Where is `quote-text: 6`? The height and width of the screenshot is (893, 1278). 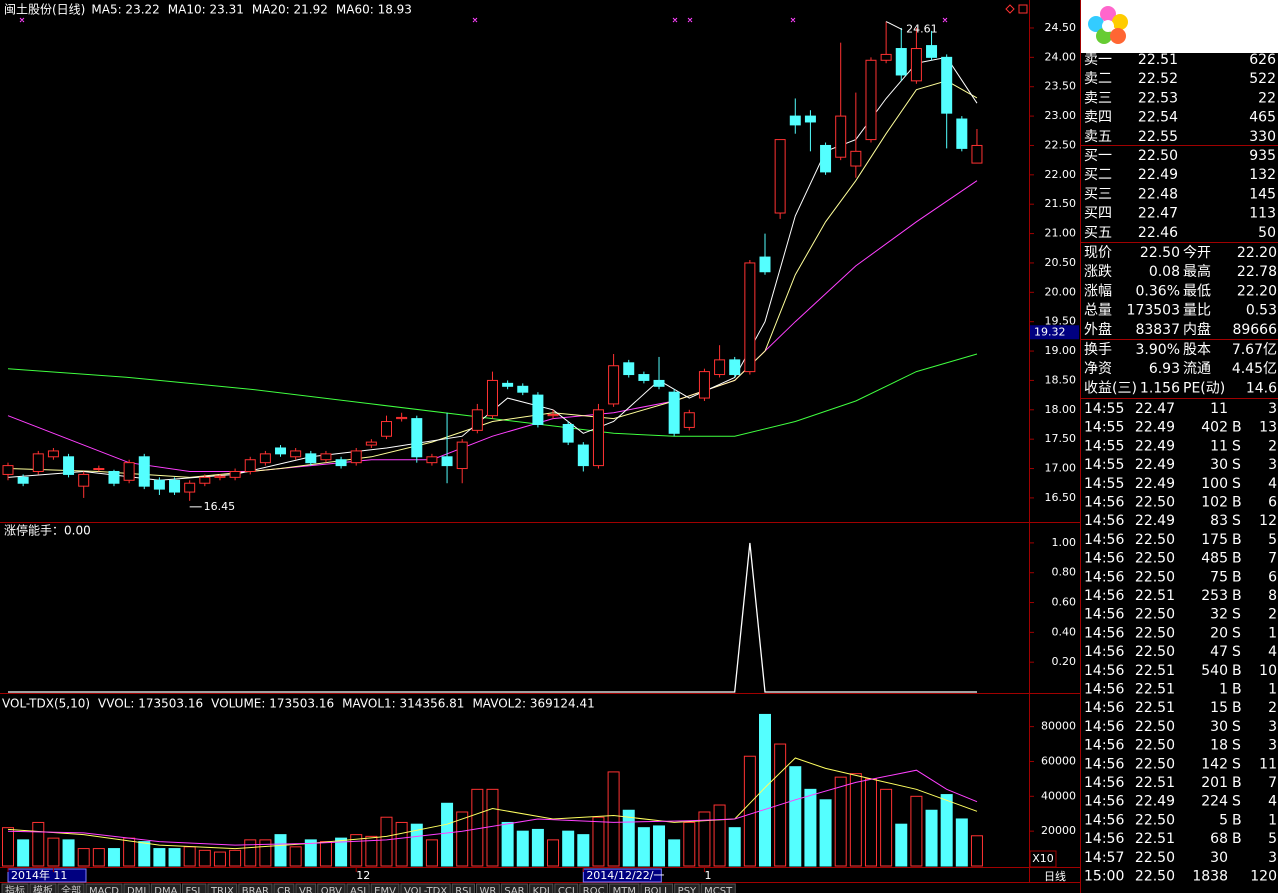 quote-text: 6 is located at coordinates (1272, 577).